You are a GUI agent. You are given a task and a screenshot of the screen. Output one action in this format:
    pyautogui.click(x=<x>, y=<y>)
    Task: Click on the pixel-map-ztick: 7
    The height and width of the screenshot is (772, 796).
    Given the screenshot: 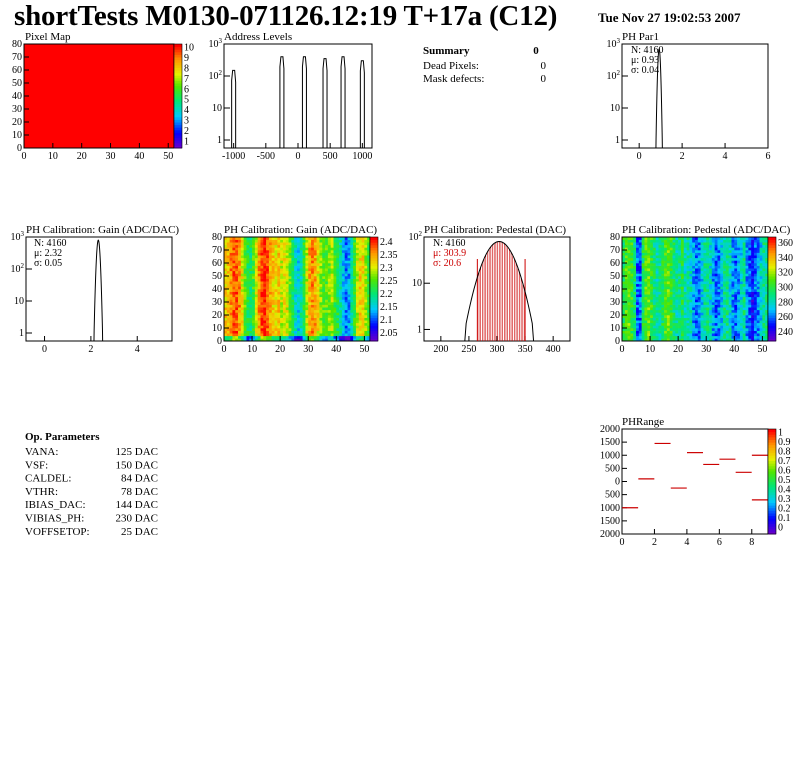 What is the action you would take?
    pyautogui.click(x=186, y=79)
    